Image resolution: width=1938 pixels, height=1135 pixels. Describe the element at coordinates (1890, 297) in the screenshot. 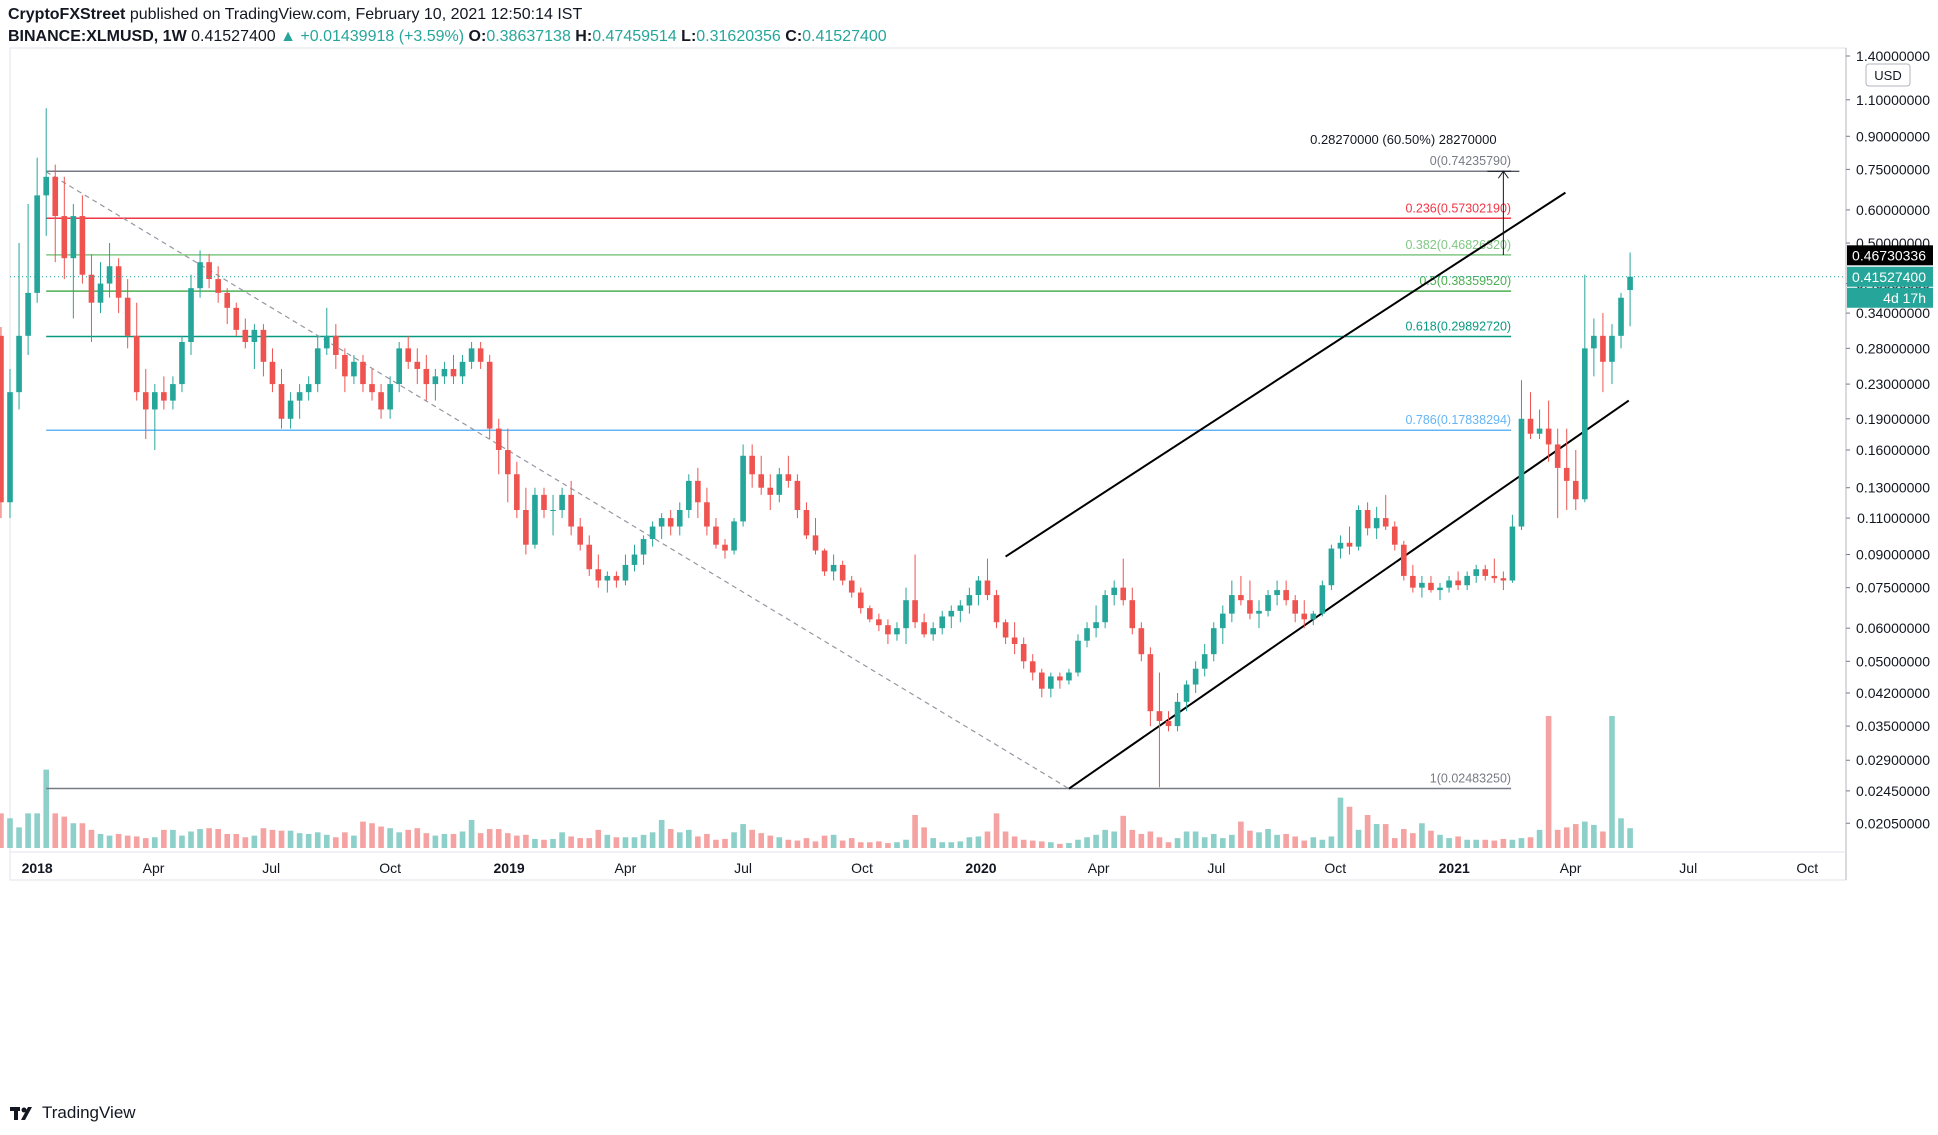

I see `countdown-badge-bg` at that location.